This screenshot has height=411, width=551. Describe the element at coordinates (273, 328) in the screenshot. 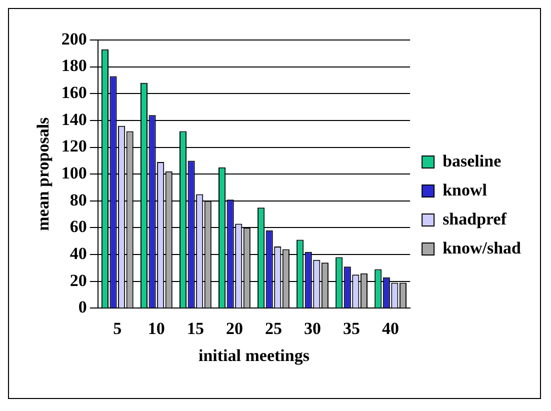

I see `x-tick-label: 25` at that location.